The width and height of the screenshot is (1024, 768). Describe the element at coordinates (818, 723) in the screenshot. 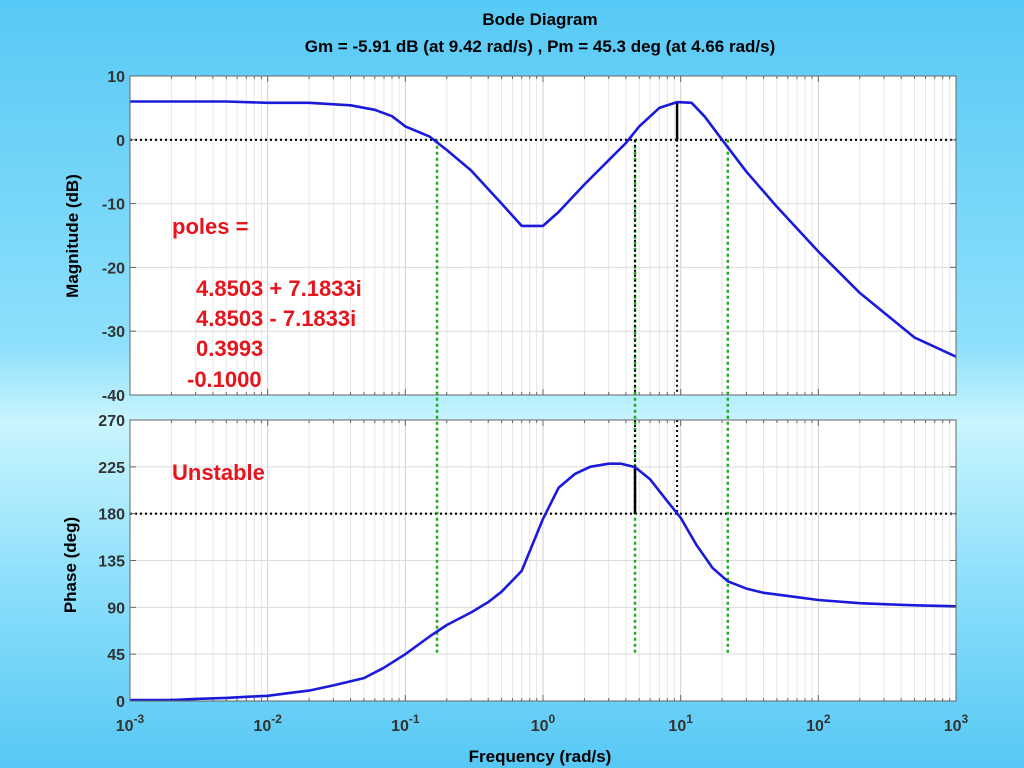

I see `x-tick-label: 10²` at that location.